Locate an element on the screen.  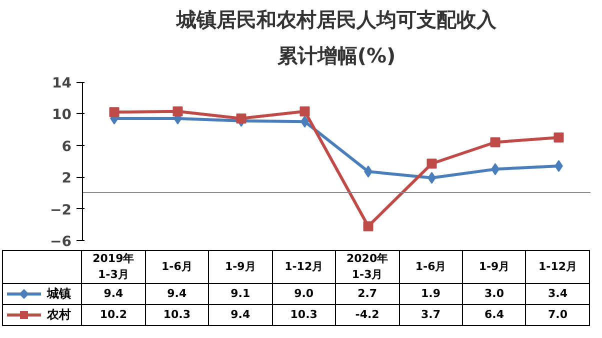
data-label: 3.4 is located at coordinates (558, 294).